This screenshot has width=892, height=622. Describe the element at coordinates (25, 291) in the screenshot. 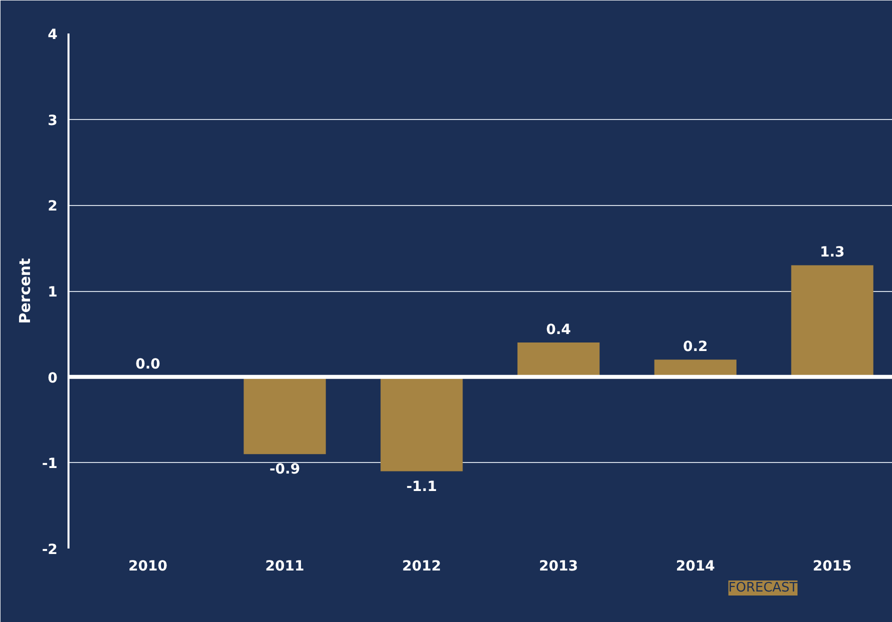

I see `y-axis-title: Percent` at that location.